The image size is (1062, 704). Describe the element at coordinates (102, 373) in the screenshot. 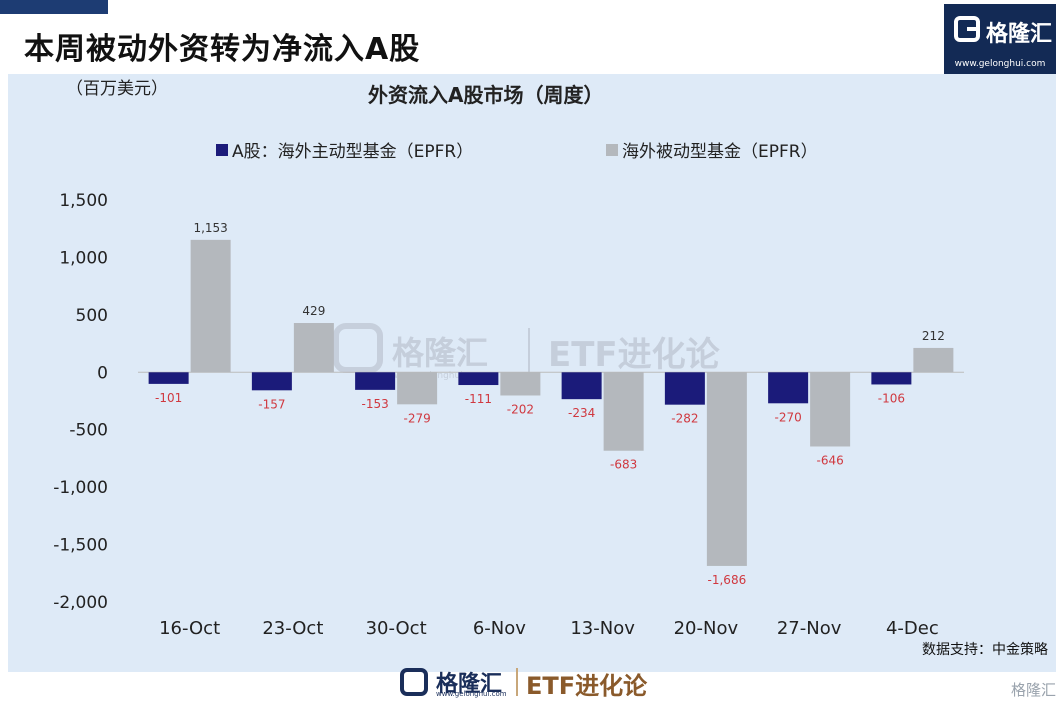

I see `y-tick-label: 0` at that location.